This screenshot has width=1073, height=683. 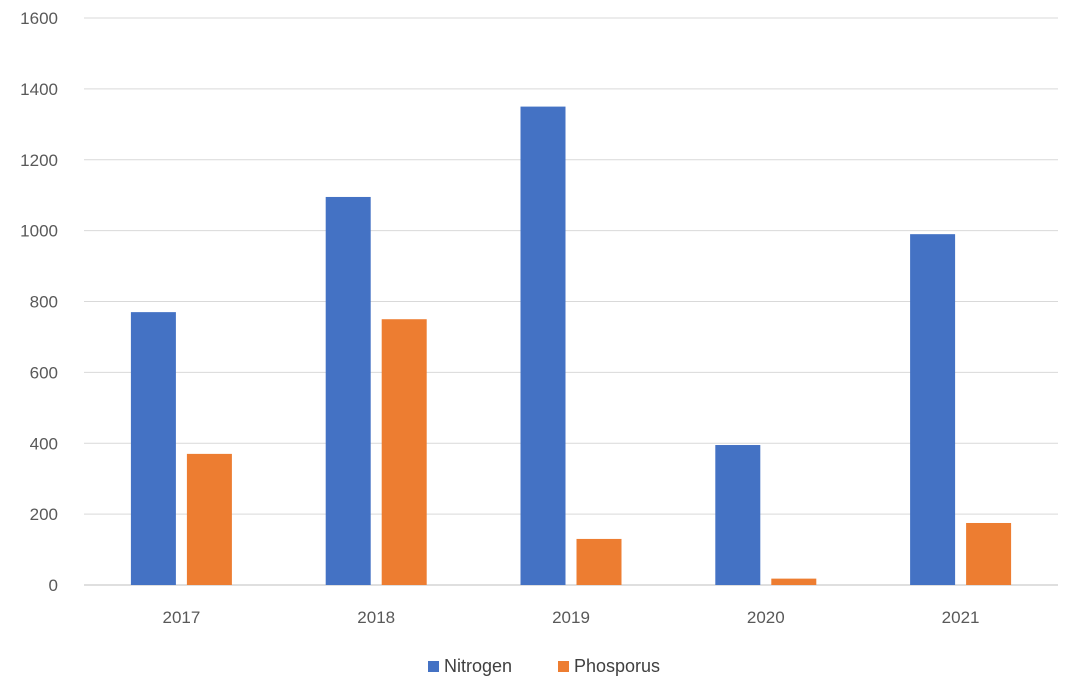 What do you see at coordinates (544, 666) in the screenshot?
I see `legend: Nitrogen Phosporus` at bounding box center [544, 666].